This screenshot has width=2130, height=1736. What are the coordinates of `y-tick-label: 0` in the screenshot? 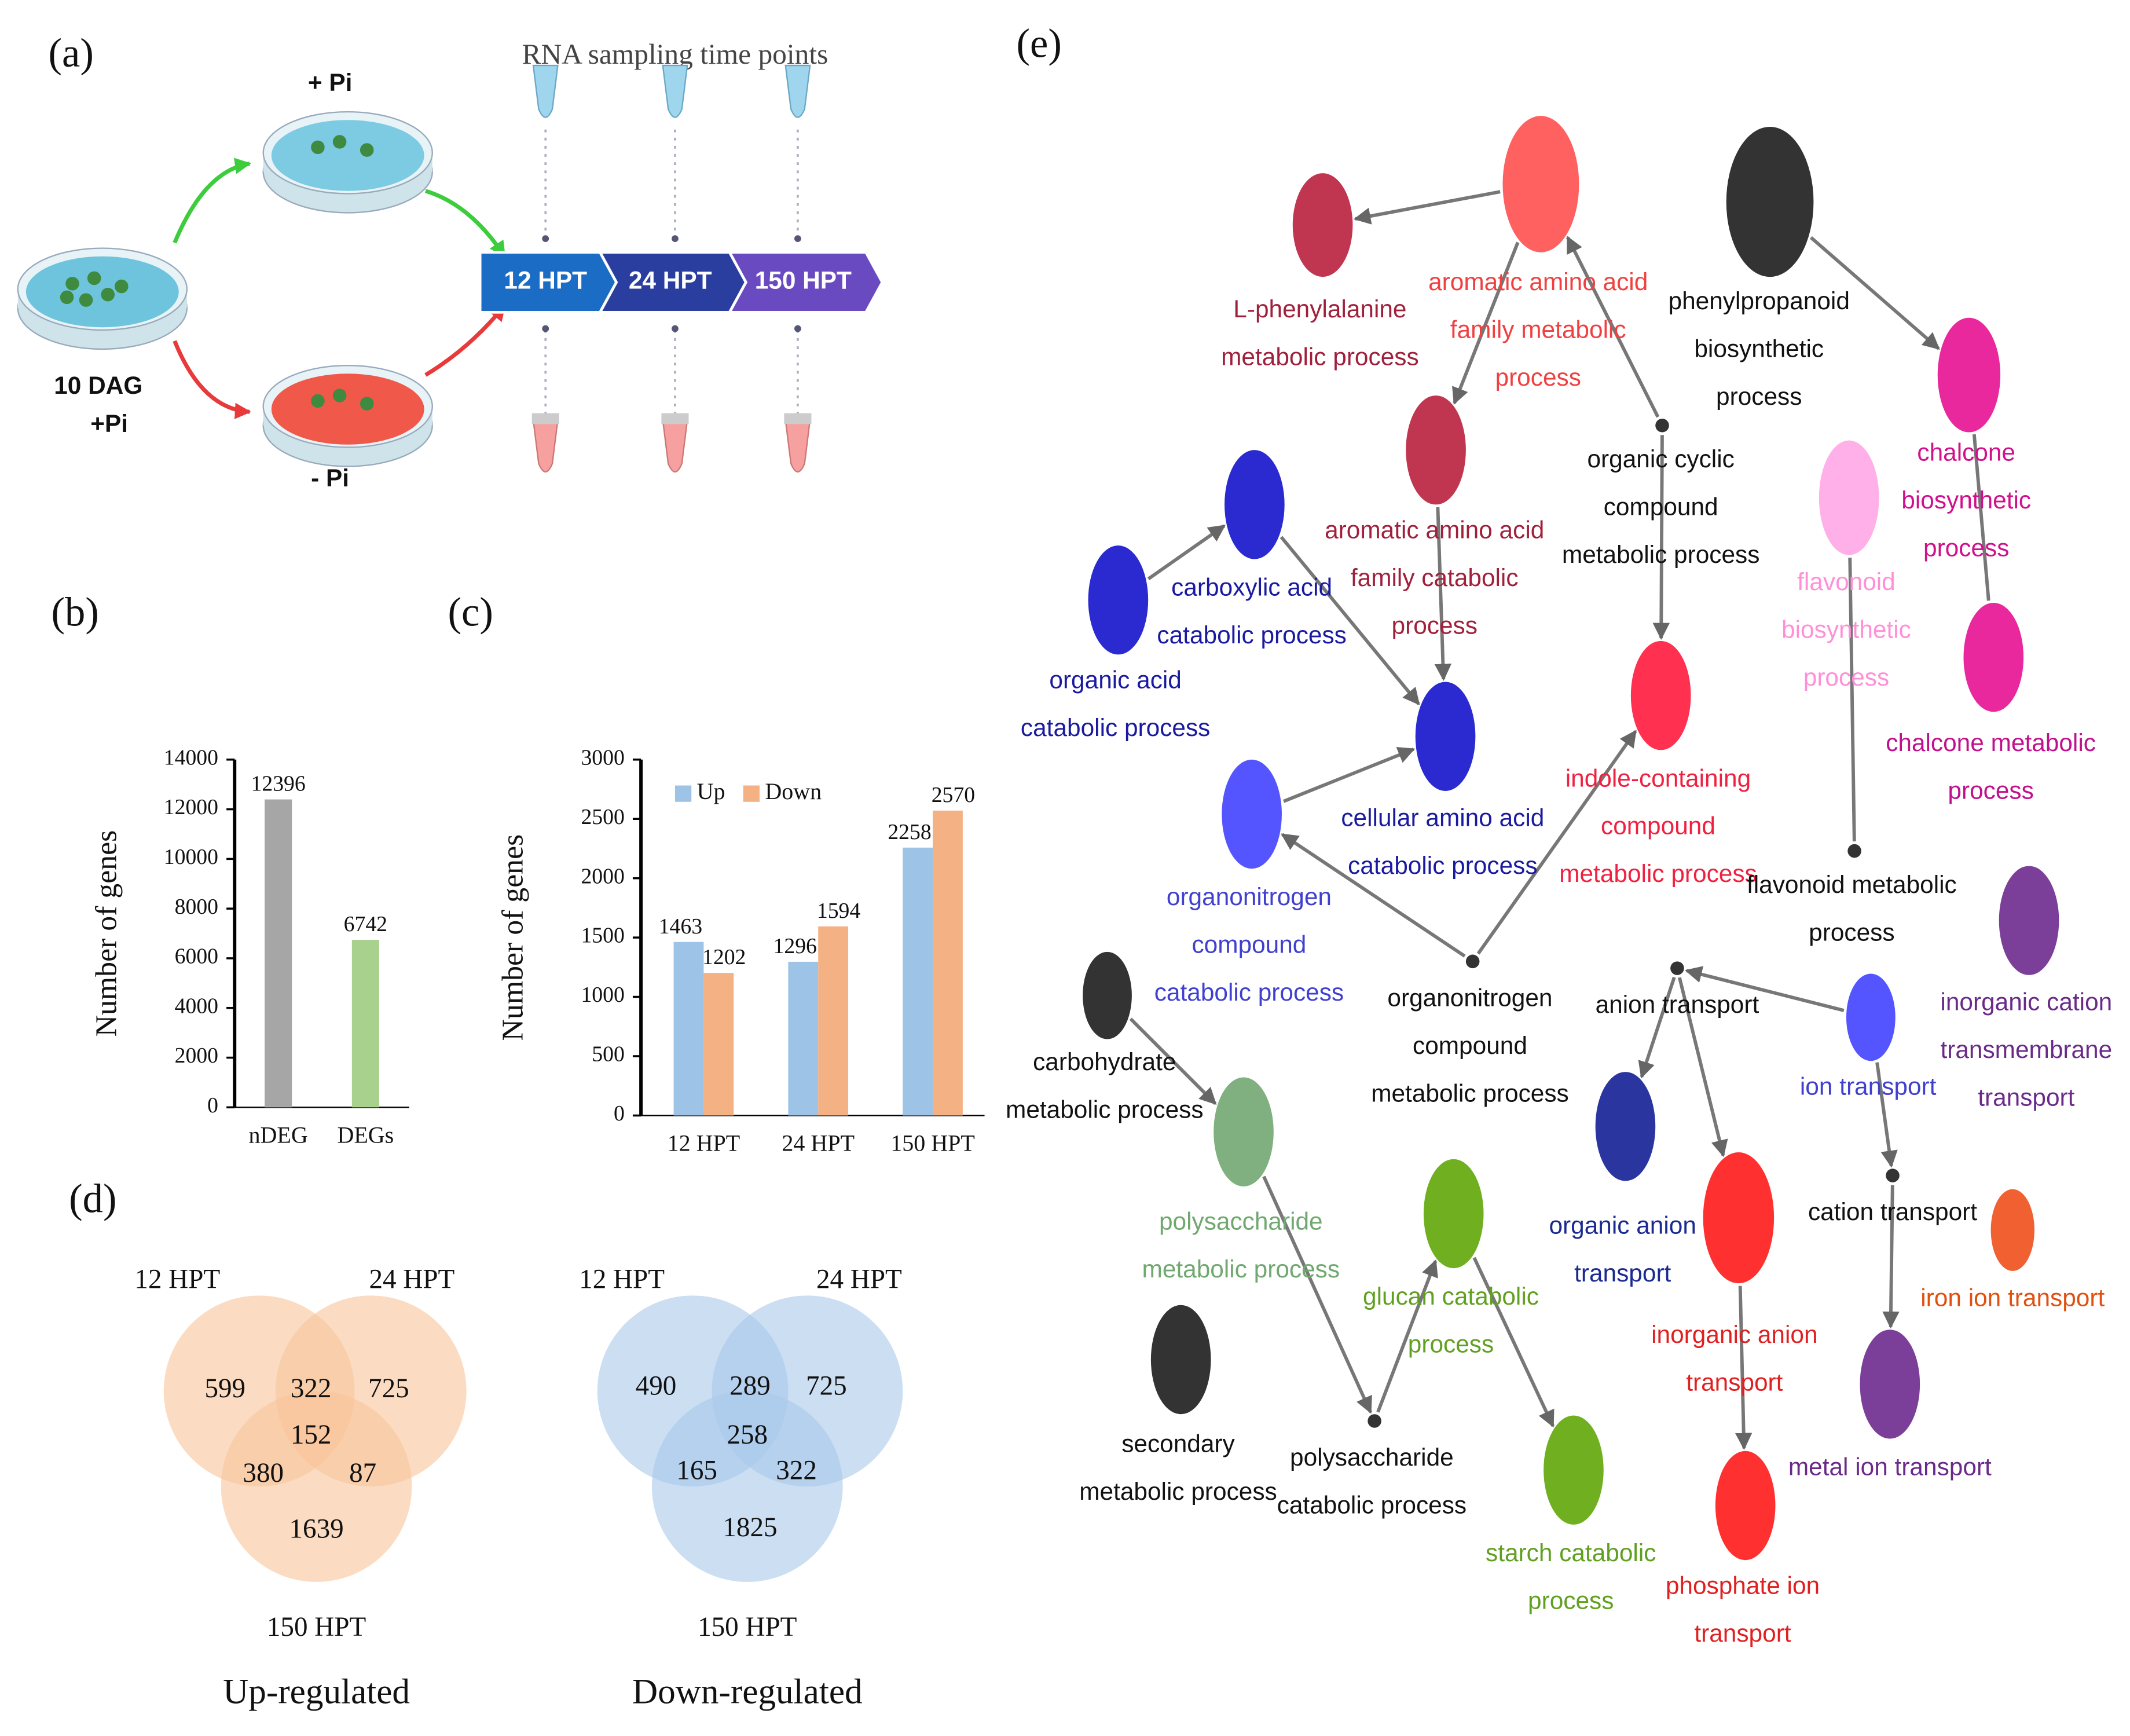 It's located at (619, 1113).